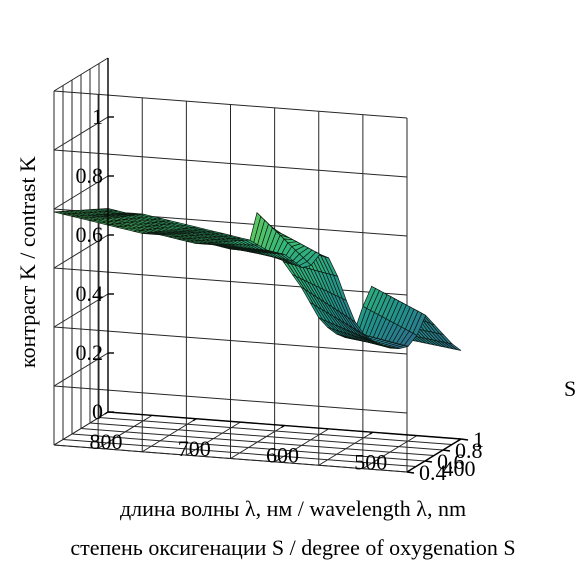 The height and width of the screenshot is (566, 586). I want to click on y-axis-label: контраст K / contrast K, so click(27, 262).